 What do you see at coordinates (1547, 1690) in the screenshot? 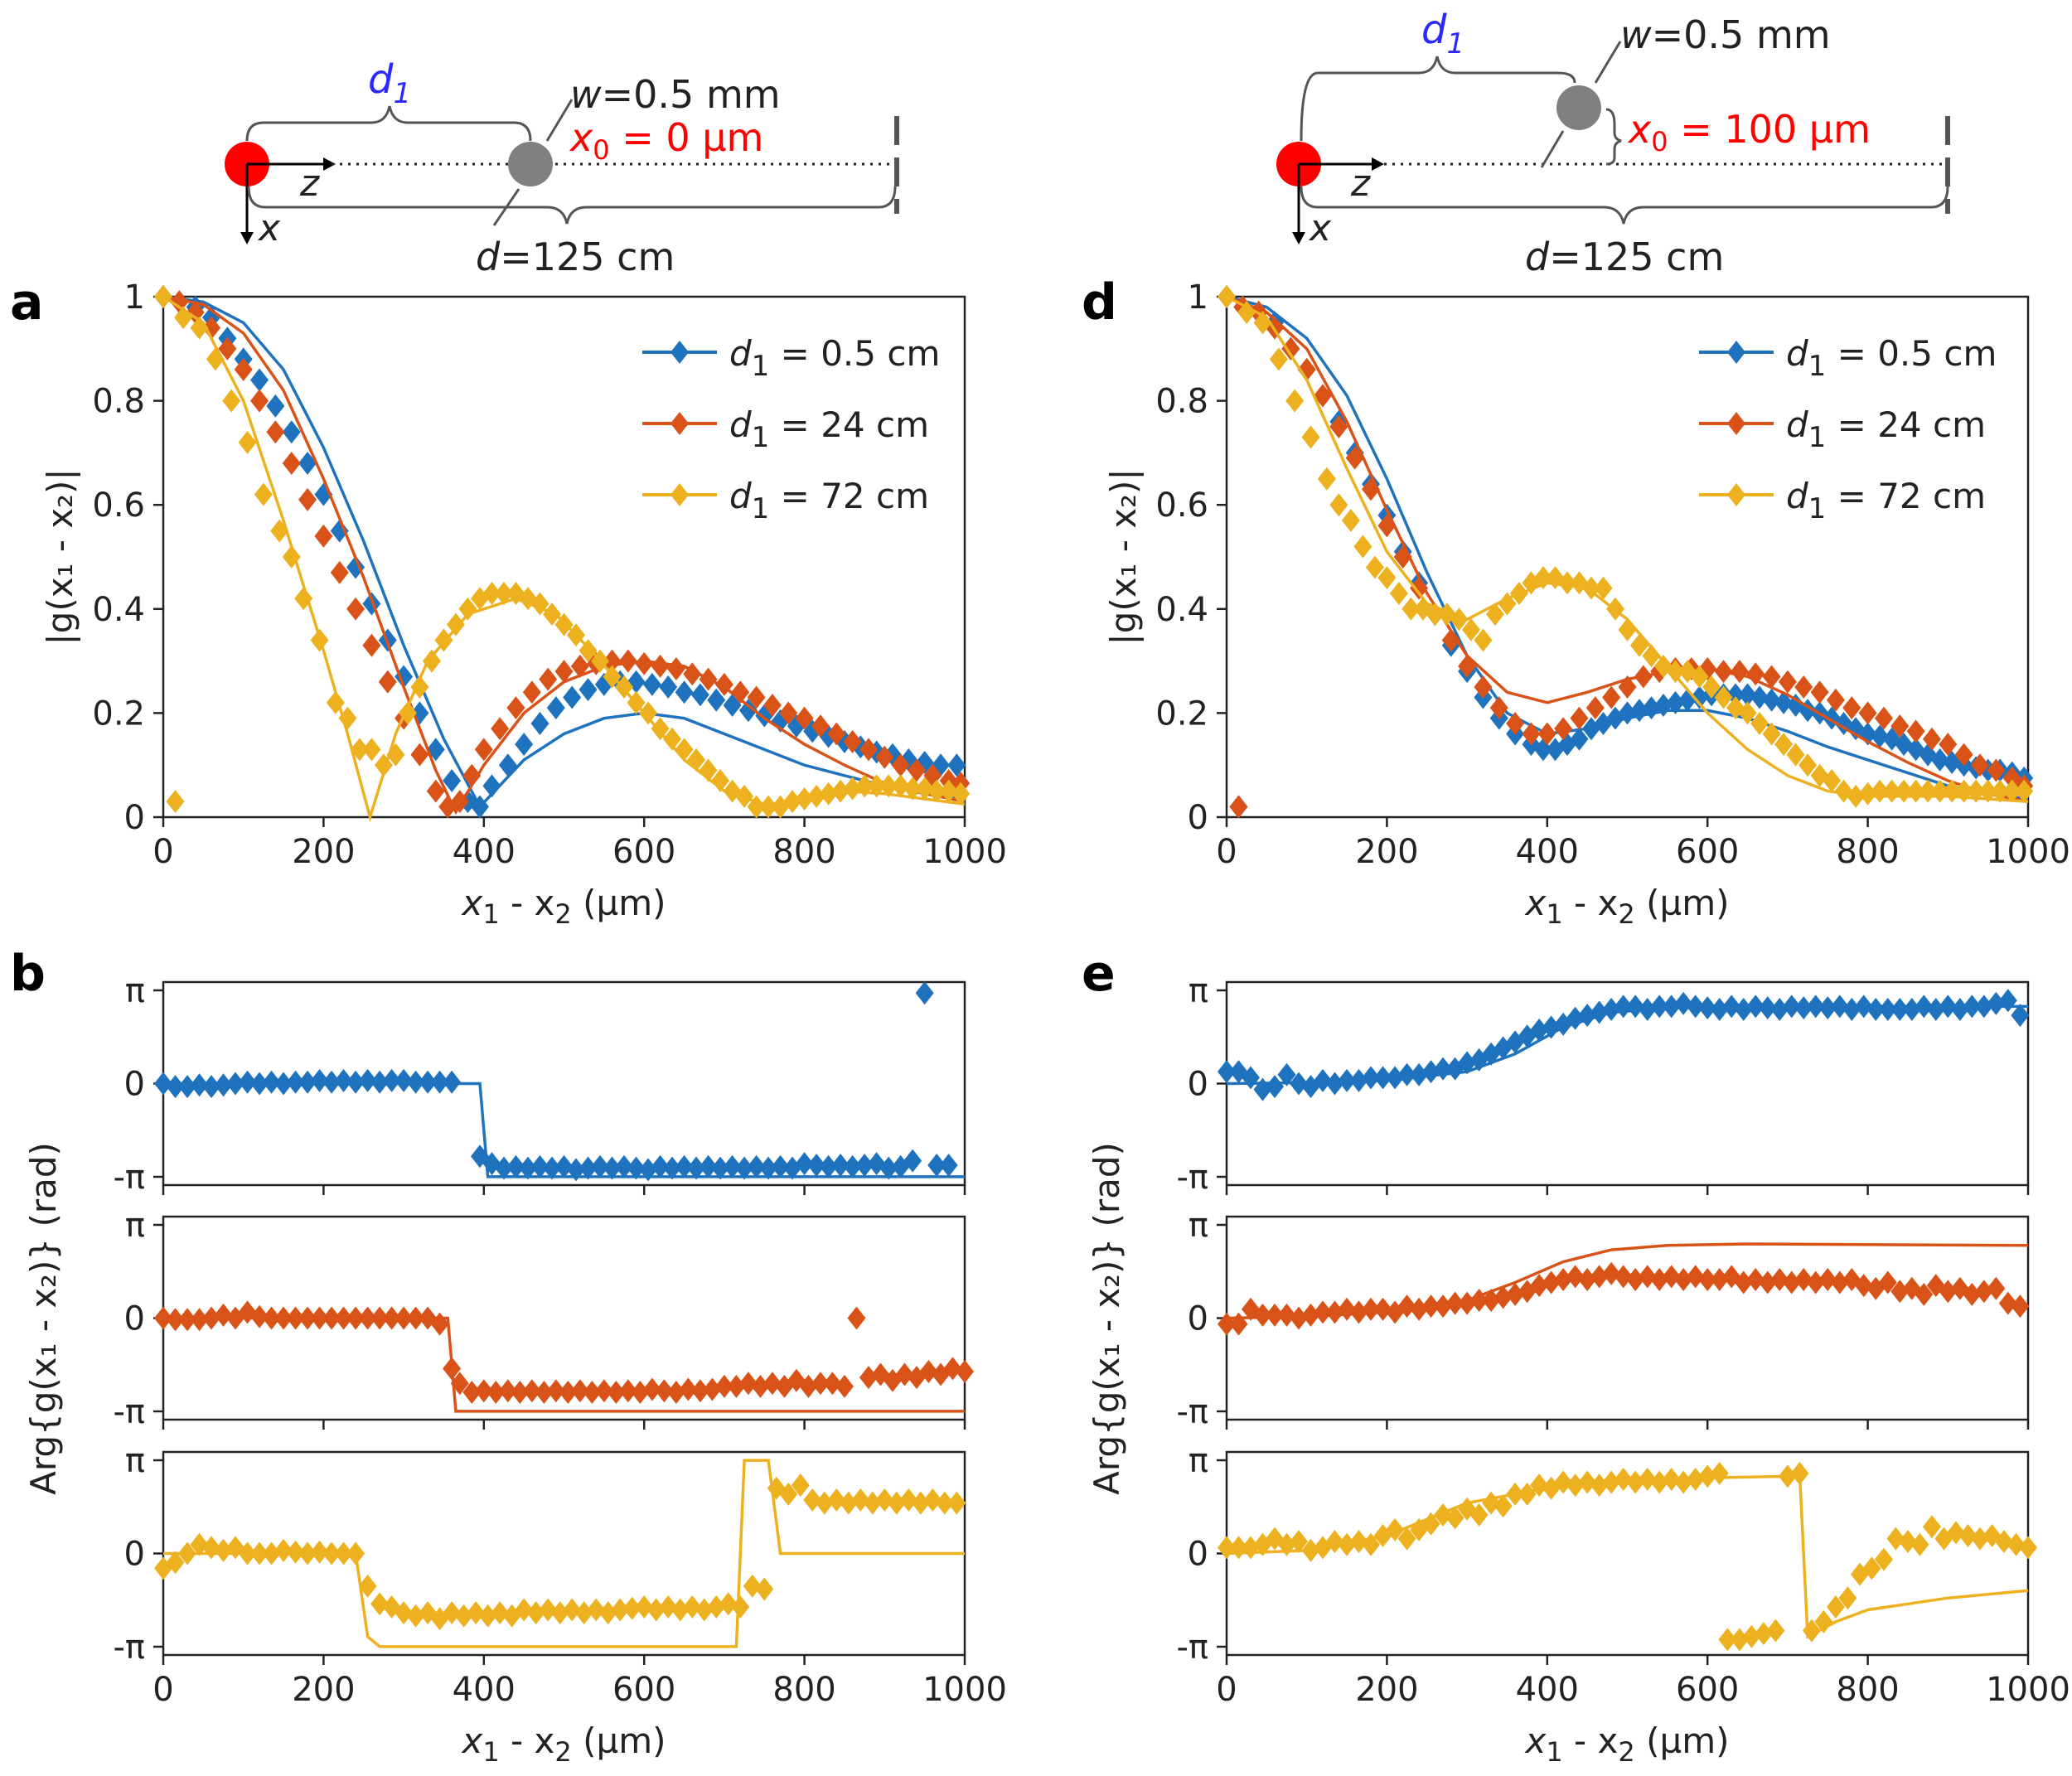
I see `x-tick-label: 400` at bounding box center [1547, 1690].